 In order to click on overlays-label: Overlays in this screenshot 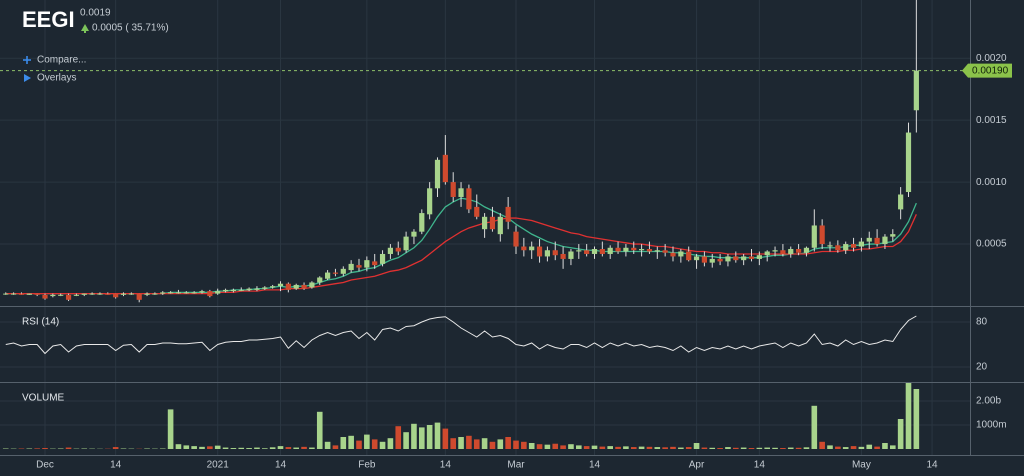, I will do `click(56, 78)`.